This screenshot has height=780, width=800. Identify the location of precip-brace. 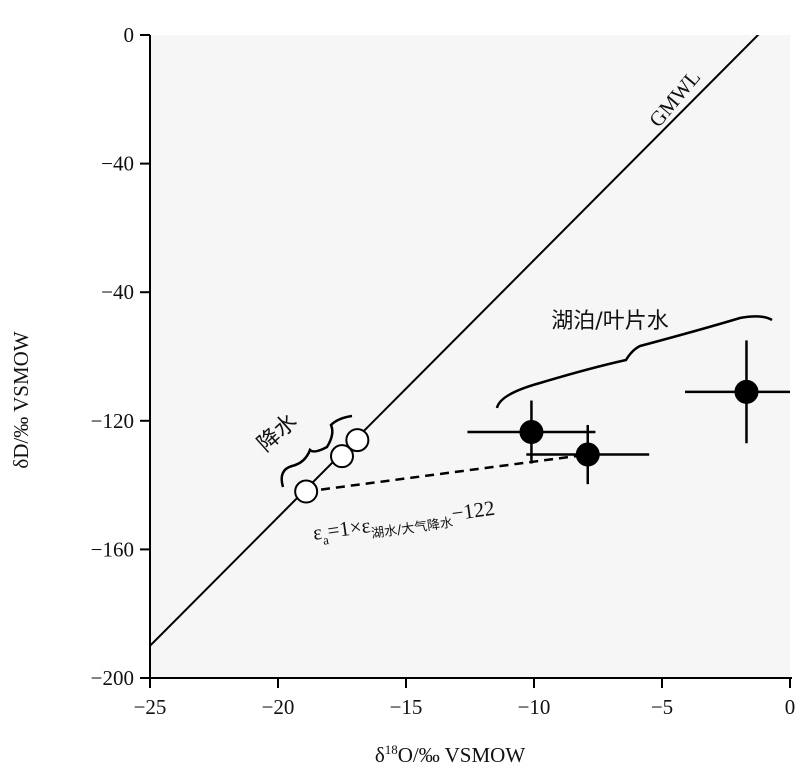
(316, 451).